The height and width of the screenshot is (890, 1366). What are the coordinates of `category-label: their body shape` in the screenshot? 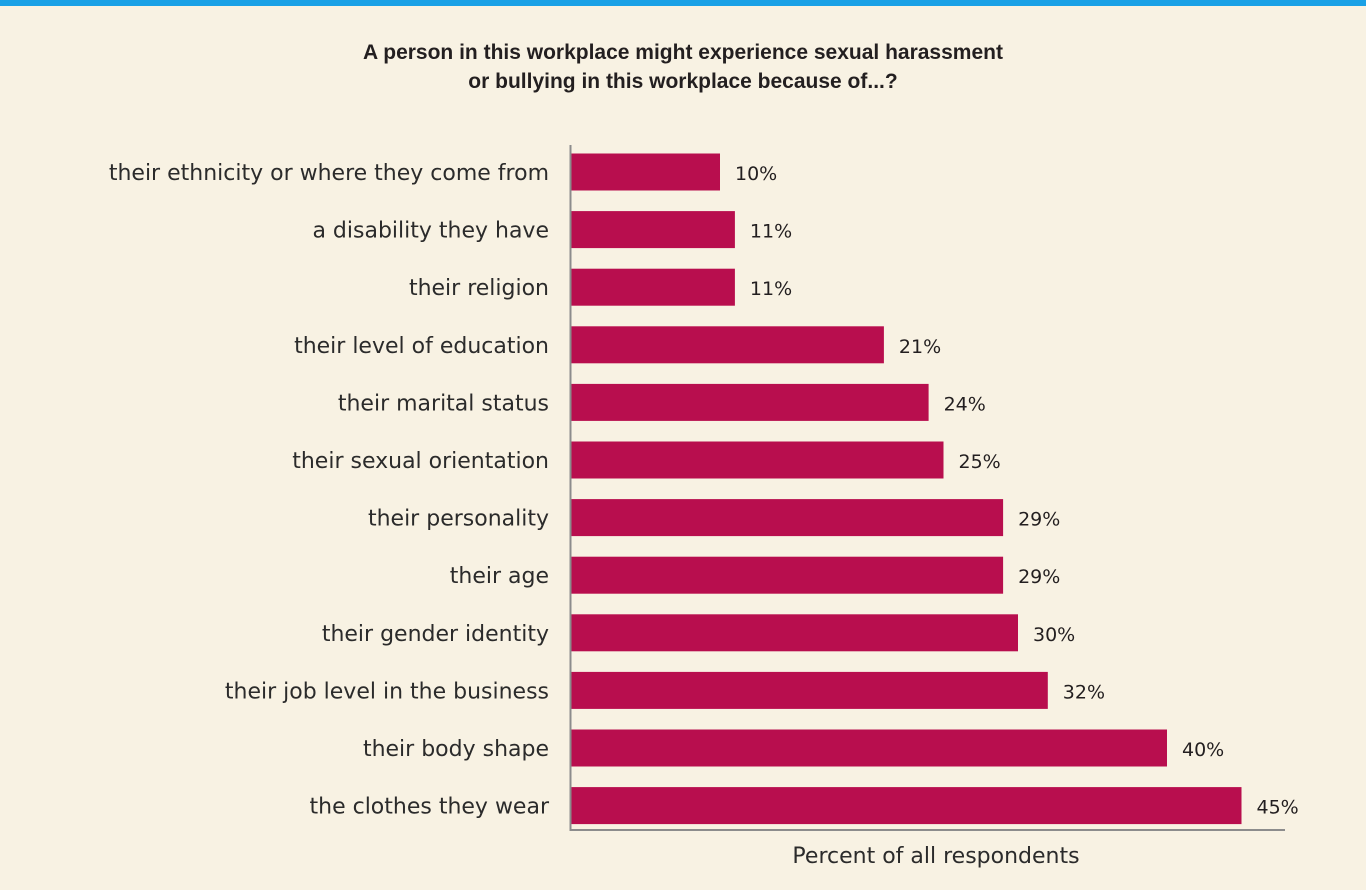 It's located at (456, 749).